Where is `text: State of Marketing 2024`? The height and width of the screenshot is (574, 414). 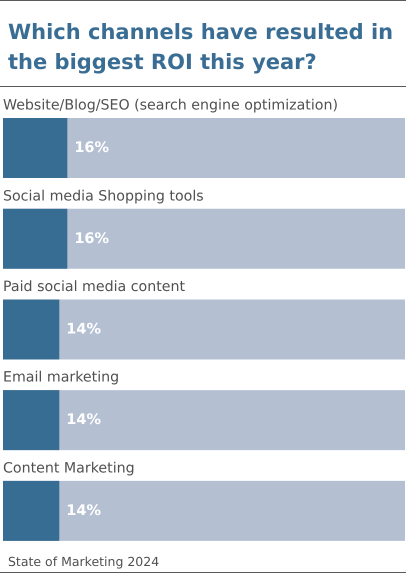 text: State of Marketing 2024 is located at coordinates (84, 561).